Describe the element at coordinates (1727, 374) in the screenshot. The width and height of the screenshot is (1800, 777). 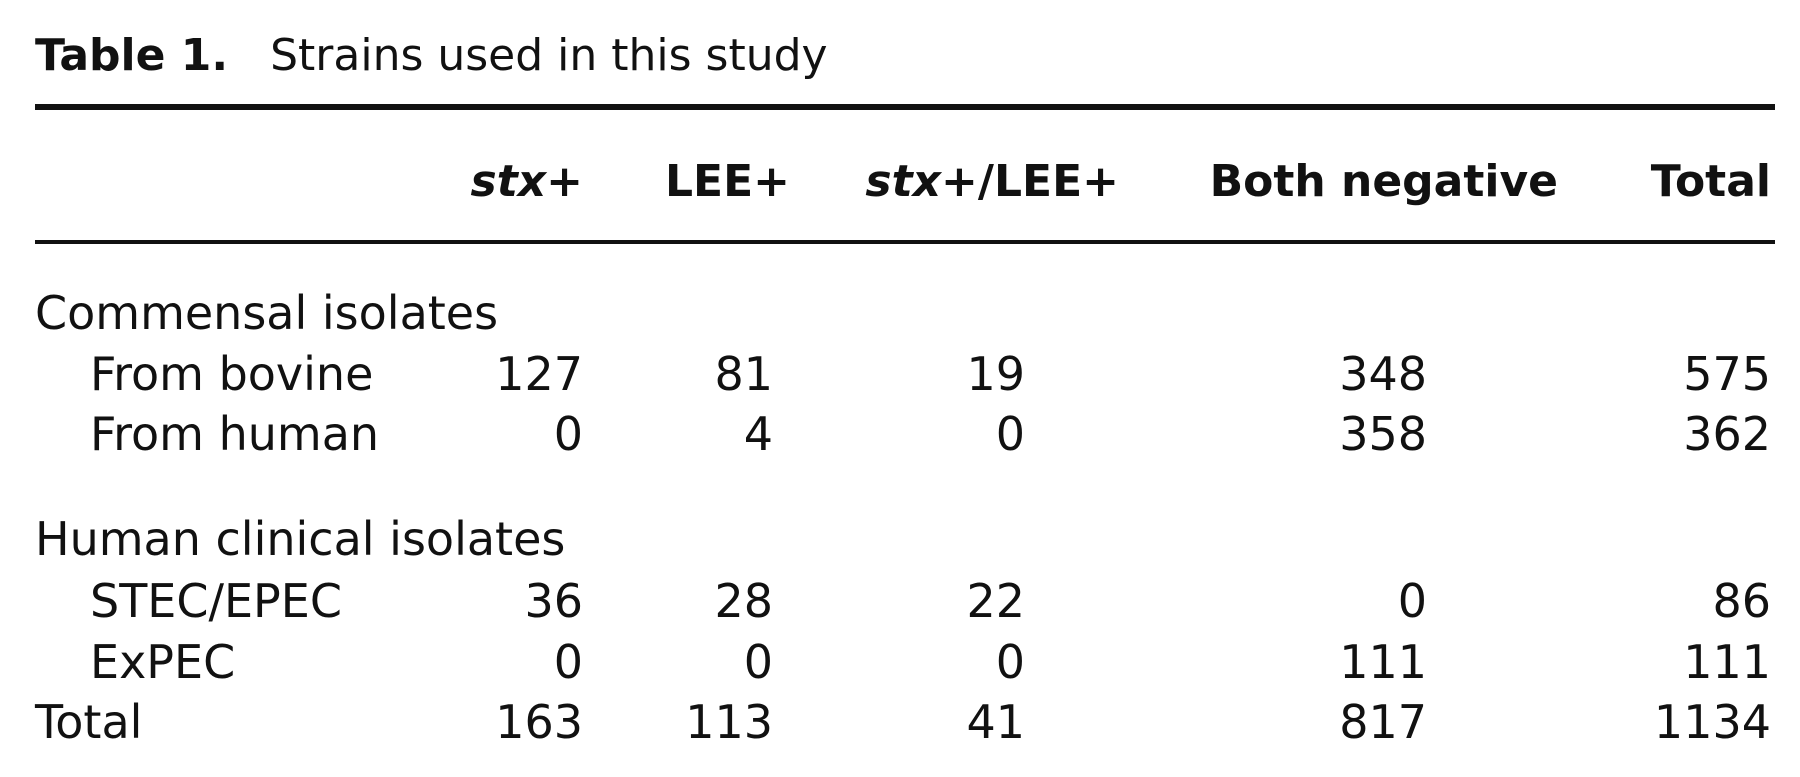
I see `cell-value: 575` at that location.